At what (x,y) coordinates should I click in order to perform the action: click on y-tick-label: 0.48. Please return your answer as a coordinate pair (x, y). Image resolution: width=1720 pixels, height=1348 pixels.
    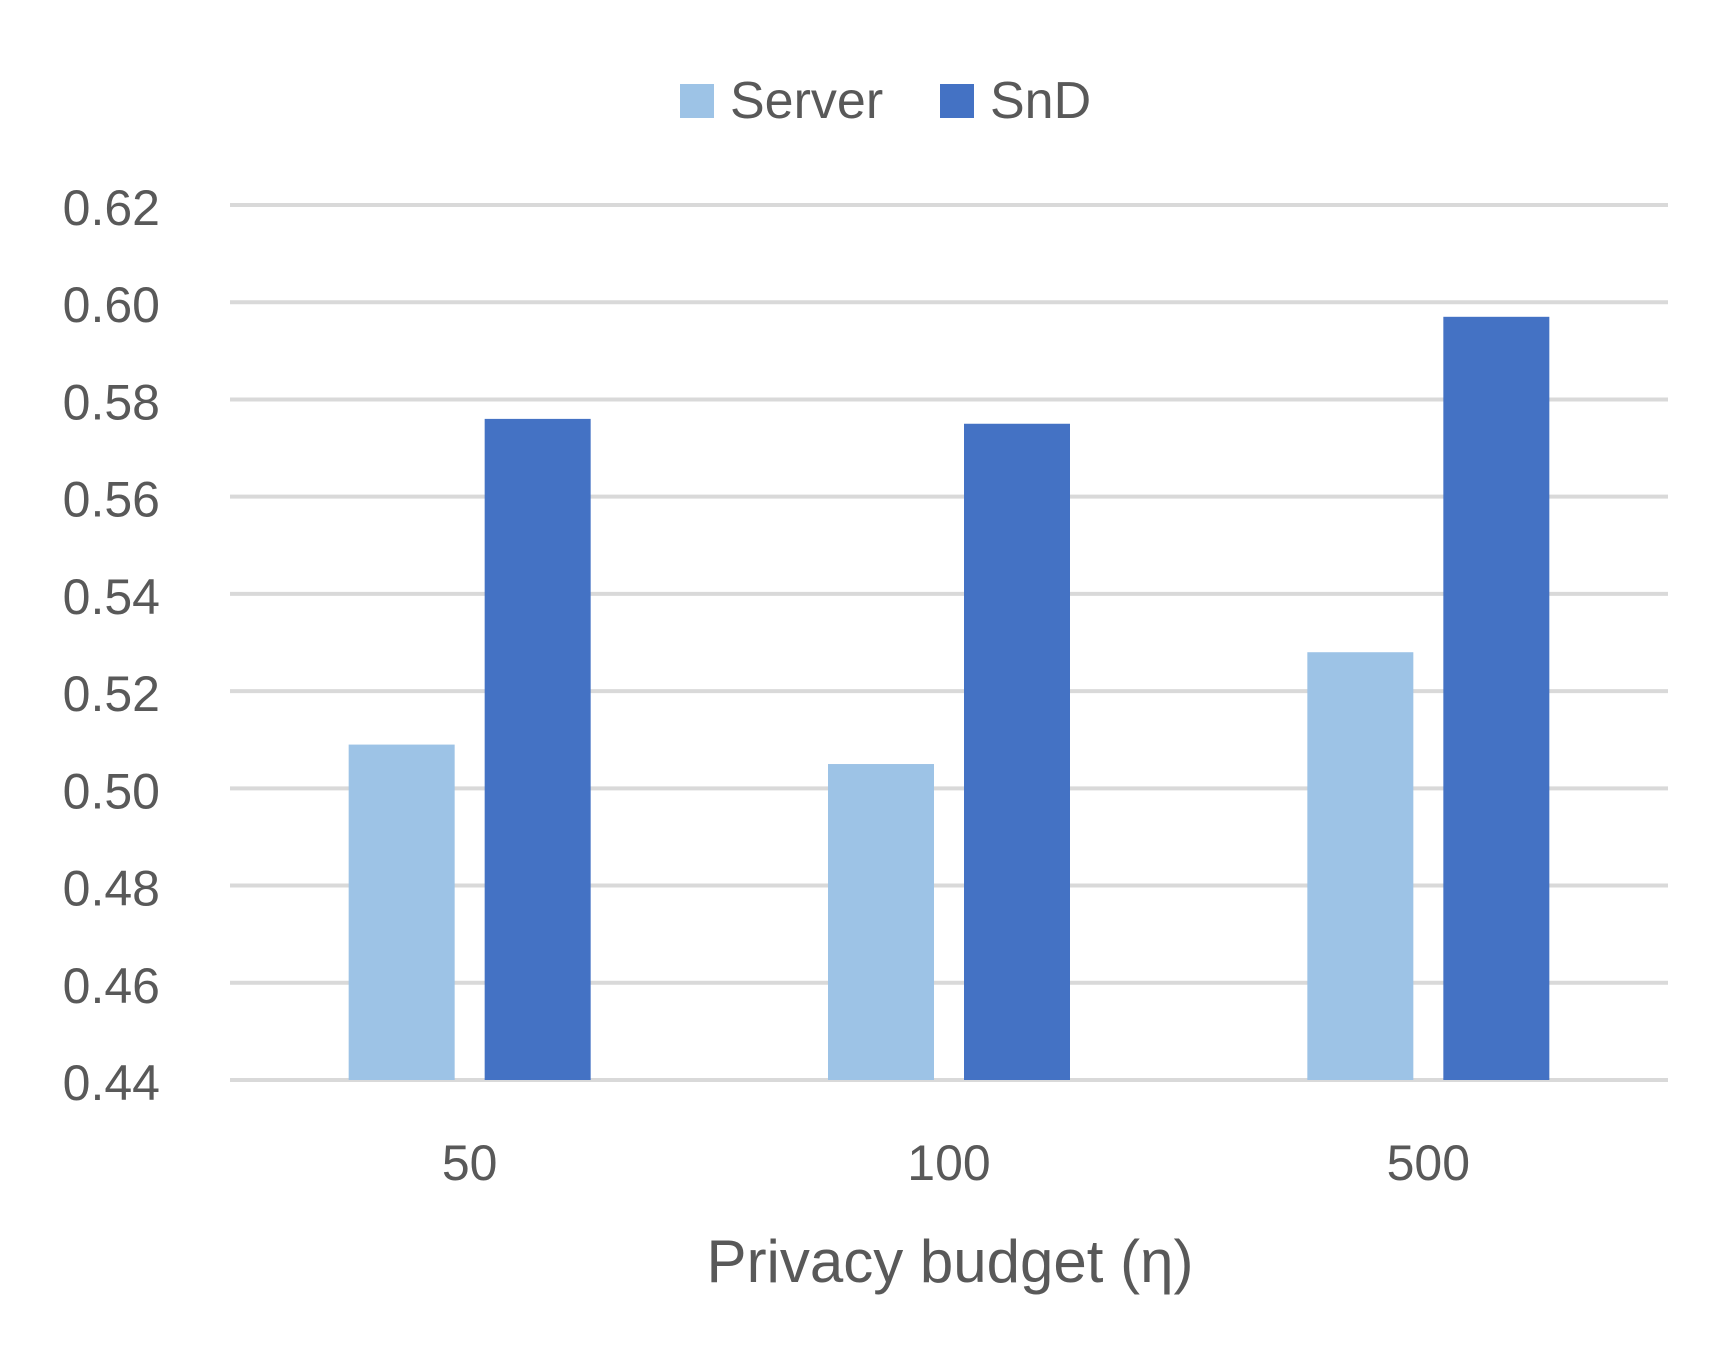
    Looking at the image, I should click on (111, 889).